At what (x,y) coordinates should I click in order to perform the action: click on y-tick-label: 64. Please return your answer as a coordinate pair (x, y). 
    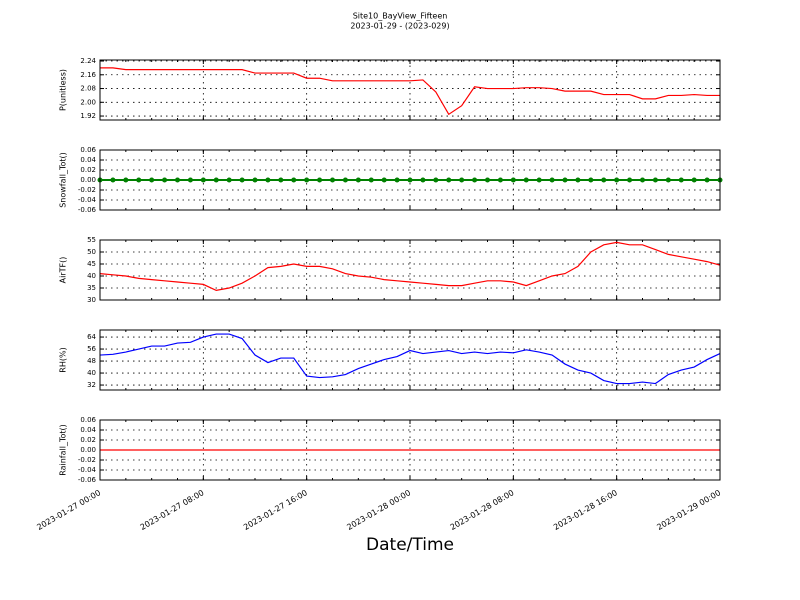
    Looking at the image, I should click on (91, 337).